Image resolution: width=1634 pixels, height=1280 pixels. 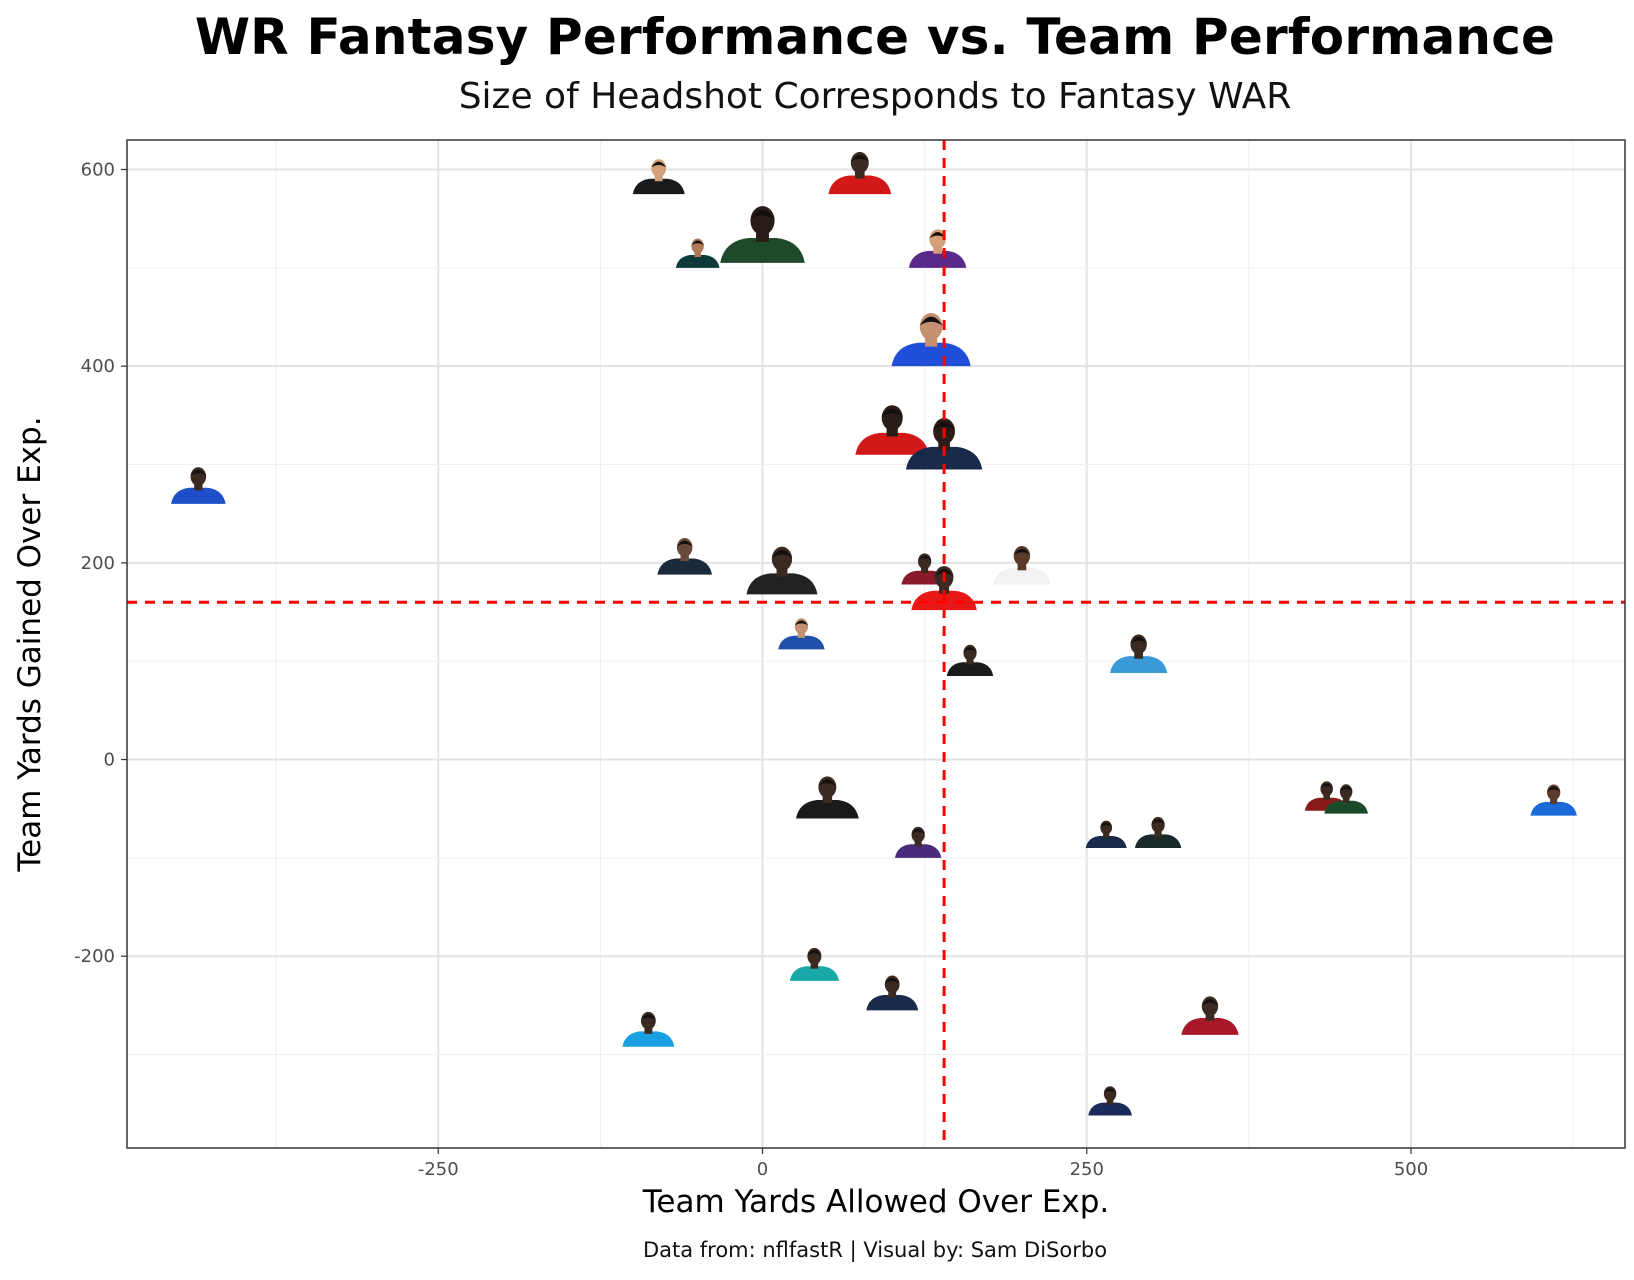 I want to click on x-tick-label: 500, so click(x=1411, y=1169).